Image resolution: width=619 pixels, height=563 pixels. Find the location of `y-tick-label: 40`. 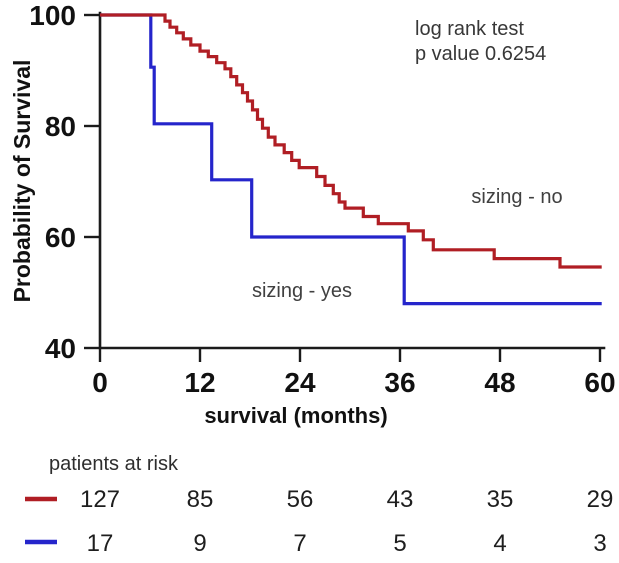

y-tick-label: 40 is located at coordinates (60, 348).